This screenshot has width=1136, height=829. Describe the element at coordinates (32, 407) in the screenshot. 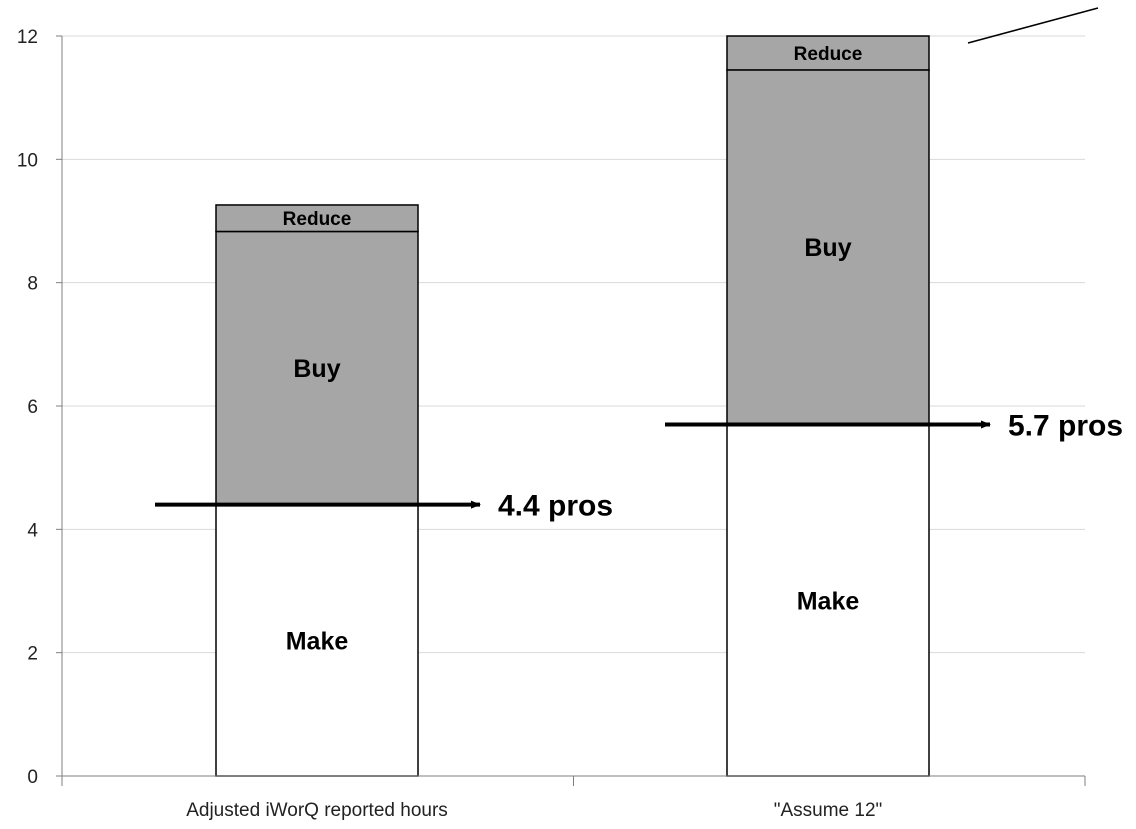

I see `y-tick-label: 6` at that location.